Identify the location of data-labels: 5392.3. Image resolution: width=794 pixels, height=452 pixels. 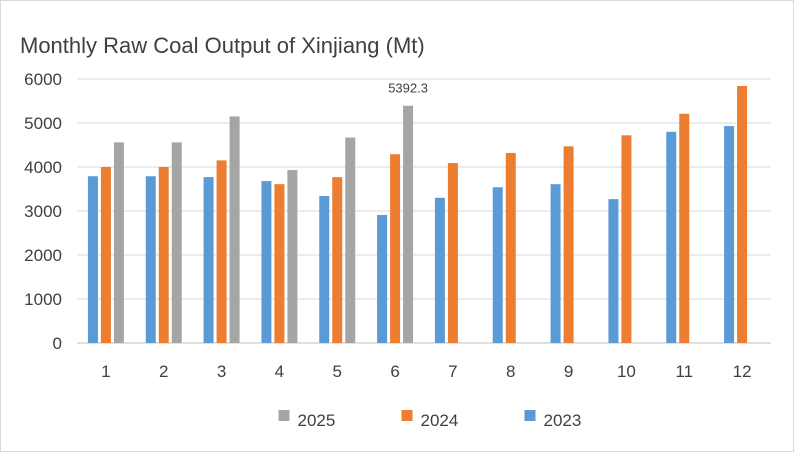
(408, 88).